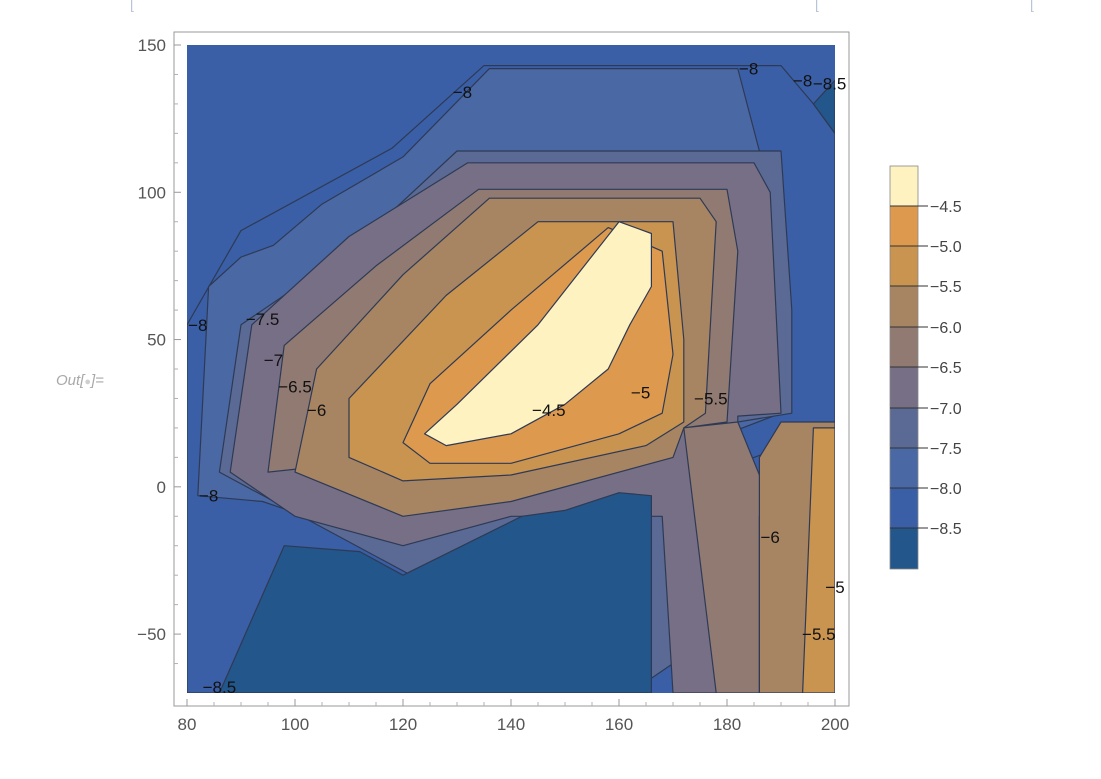 The image size is (1101, 779). I want to click on legend-level-label: −6.0, so click(946, 328).